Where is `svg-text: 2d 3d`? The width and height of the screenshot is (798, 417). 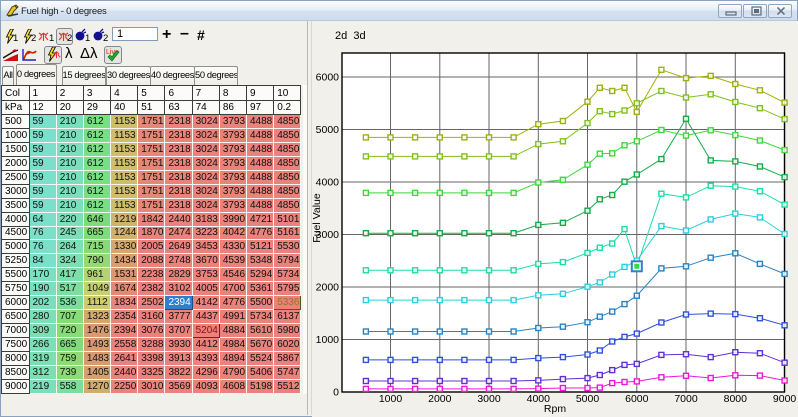
svg-text: 2d 3d is located at coordinates (350, 36).